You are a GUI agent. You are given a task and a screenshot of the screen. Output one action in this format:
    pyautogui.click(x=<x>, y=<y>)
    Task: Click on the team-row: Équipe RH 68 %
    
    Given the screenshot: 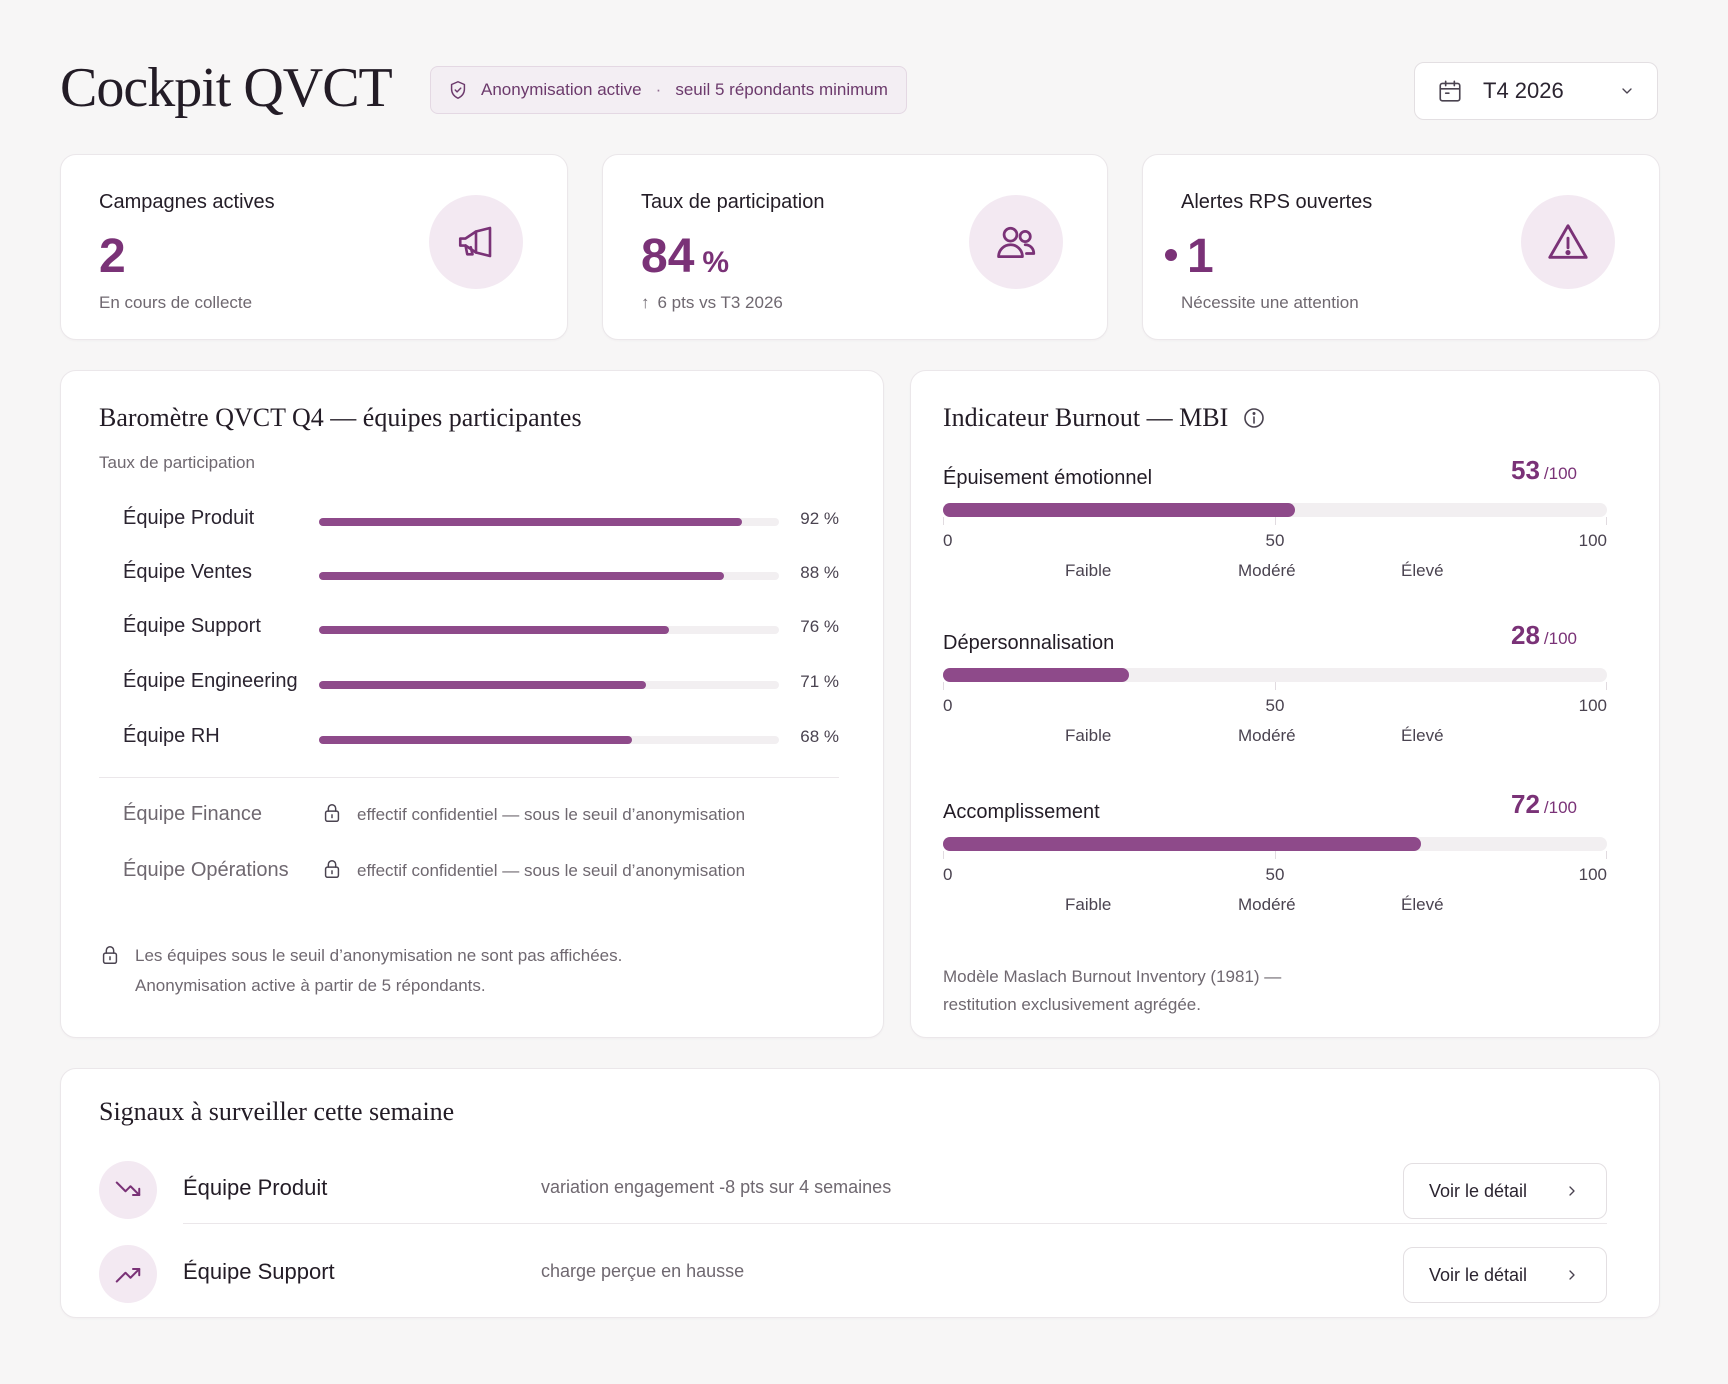 What is the action you would take?
    pyautogui.click(x=472, y=738)
    